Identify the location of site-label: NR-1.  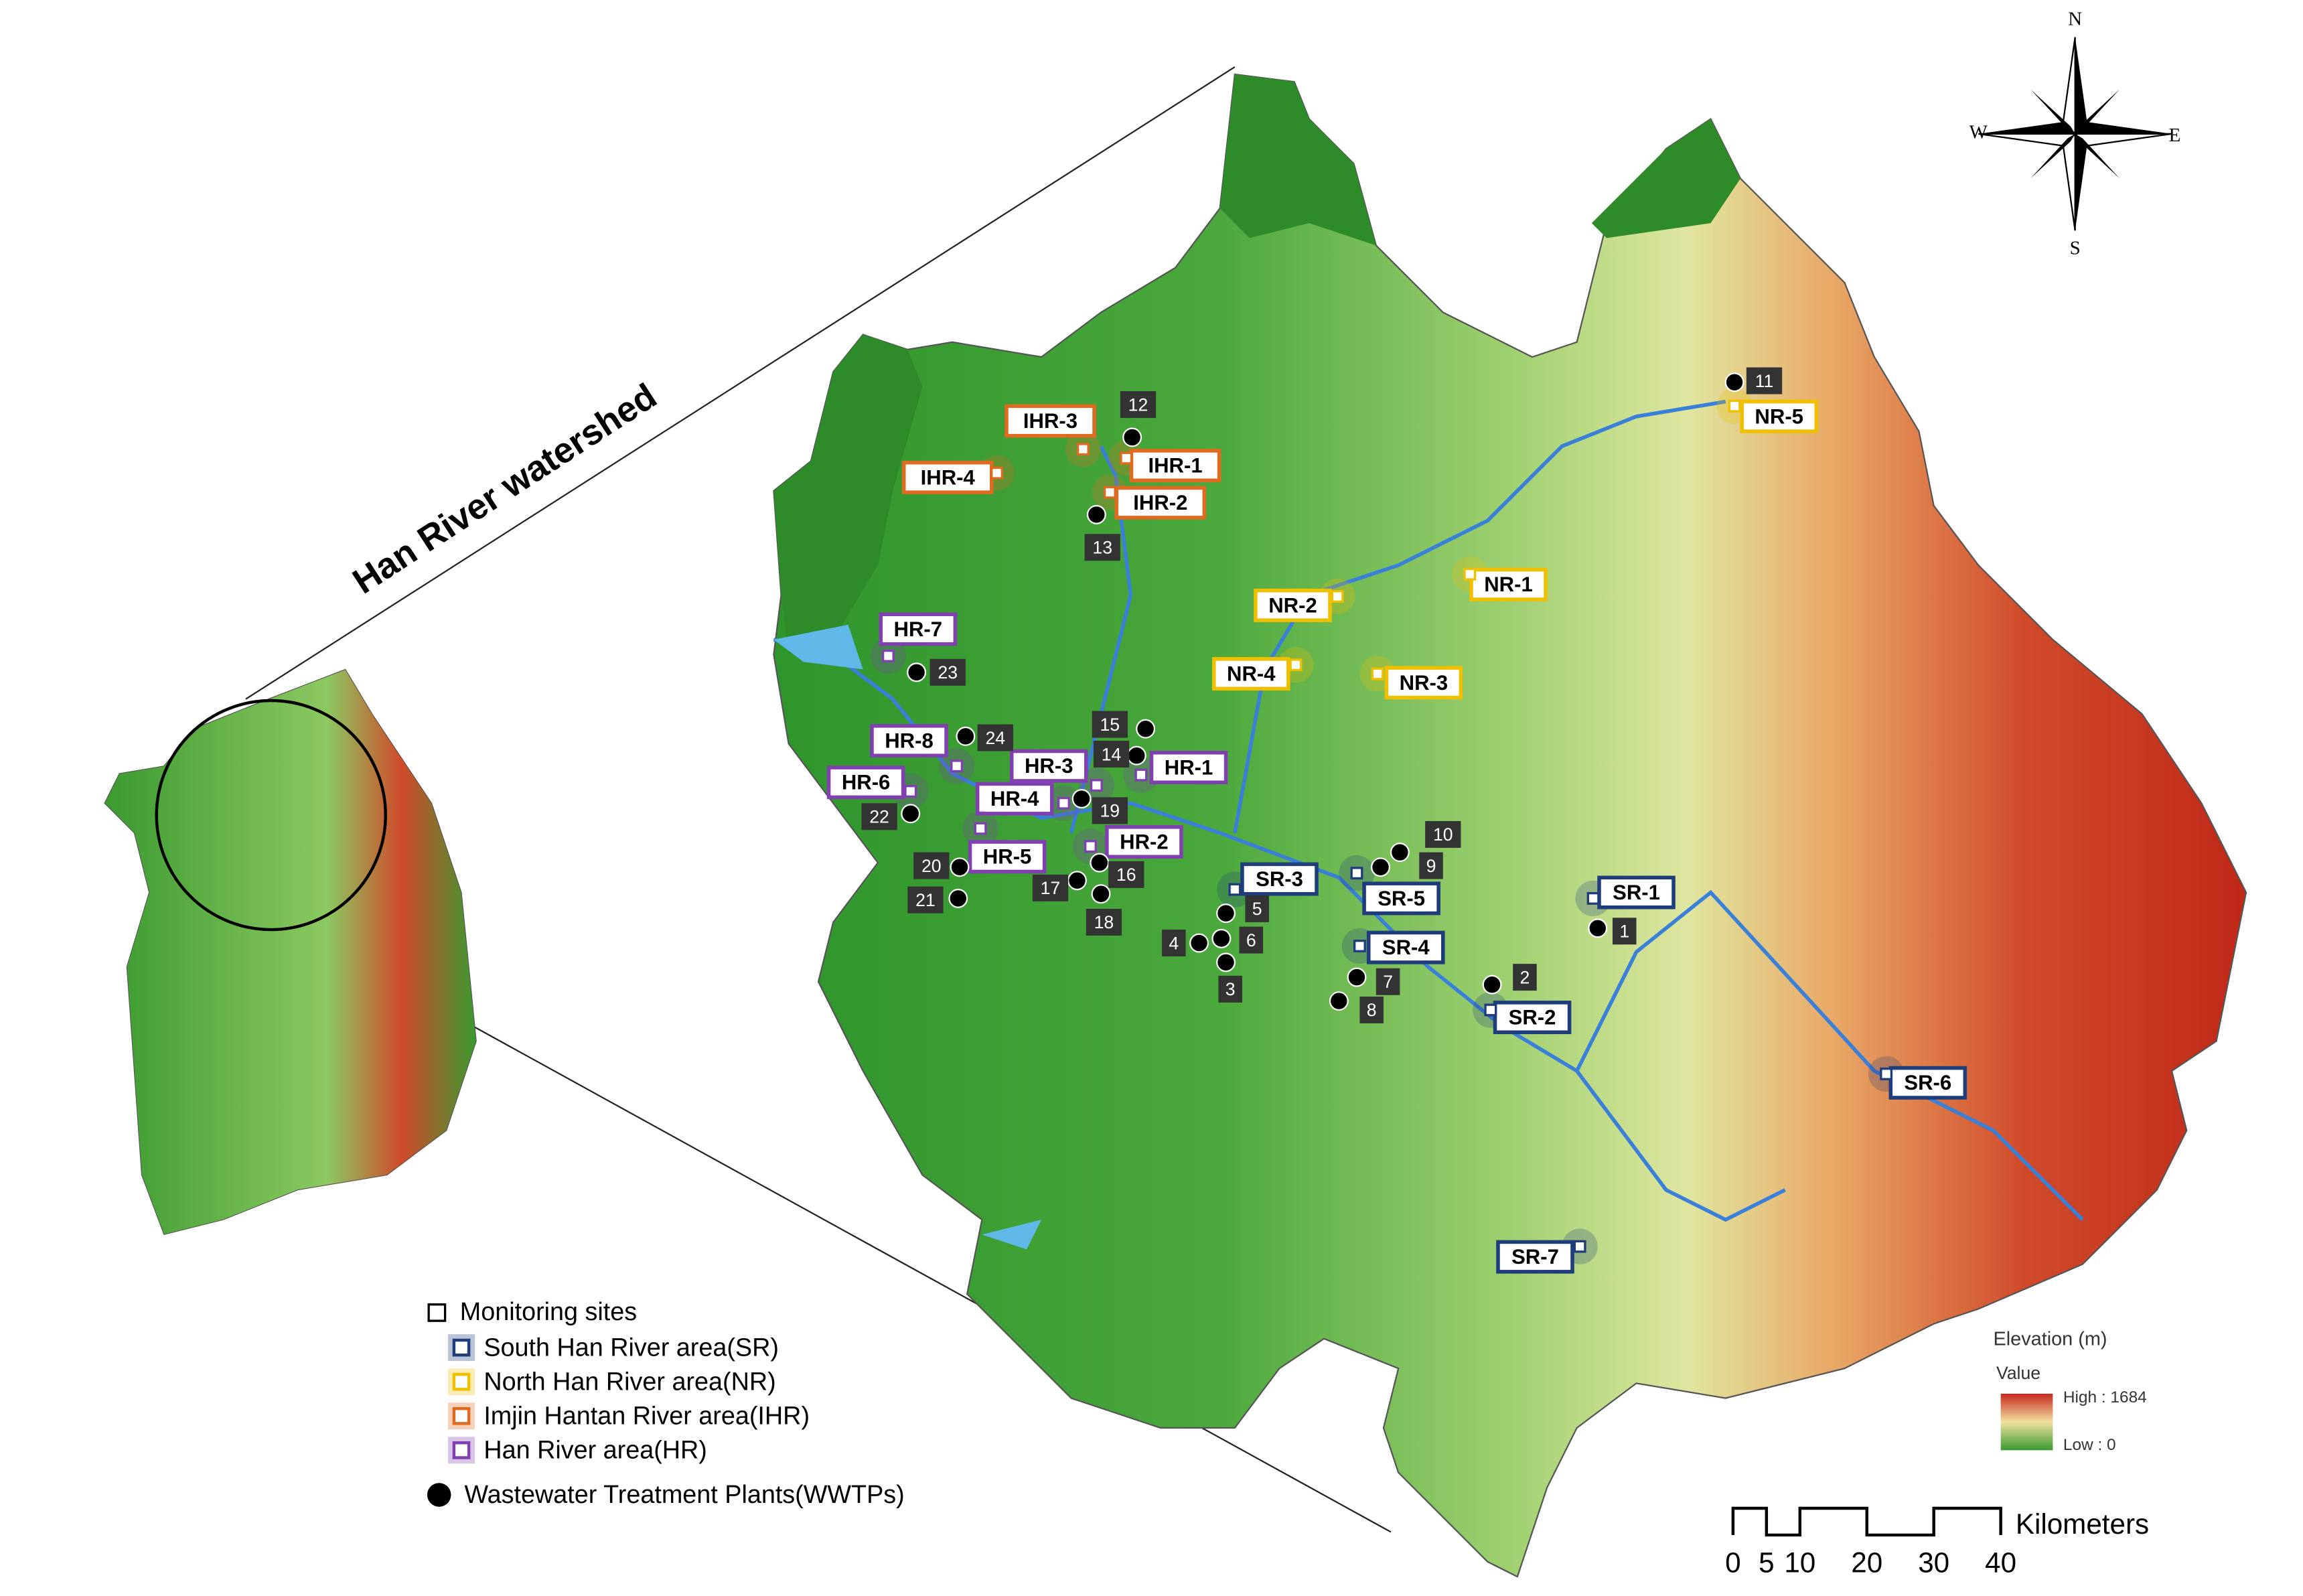
(1508, 584).